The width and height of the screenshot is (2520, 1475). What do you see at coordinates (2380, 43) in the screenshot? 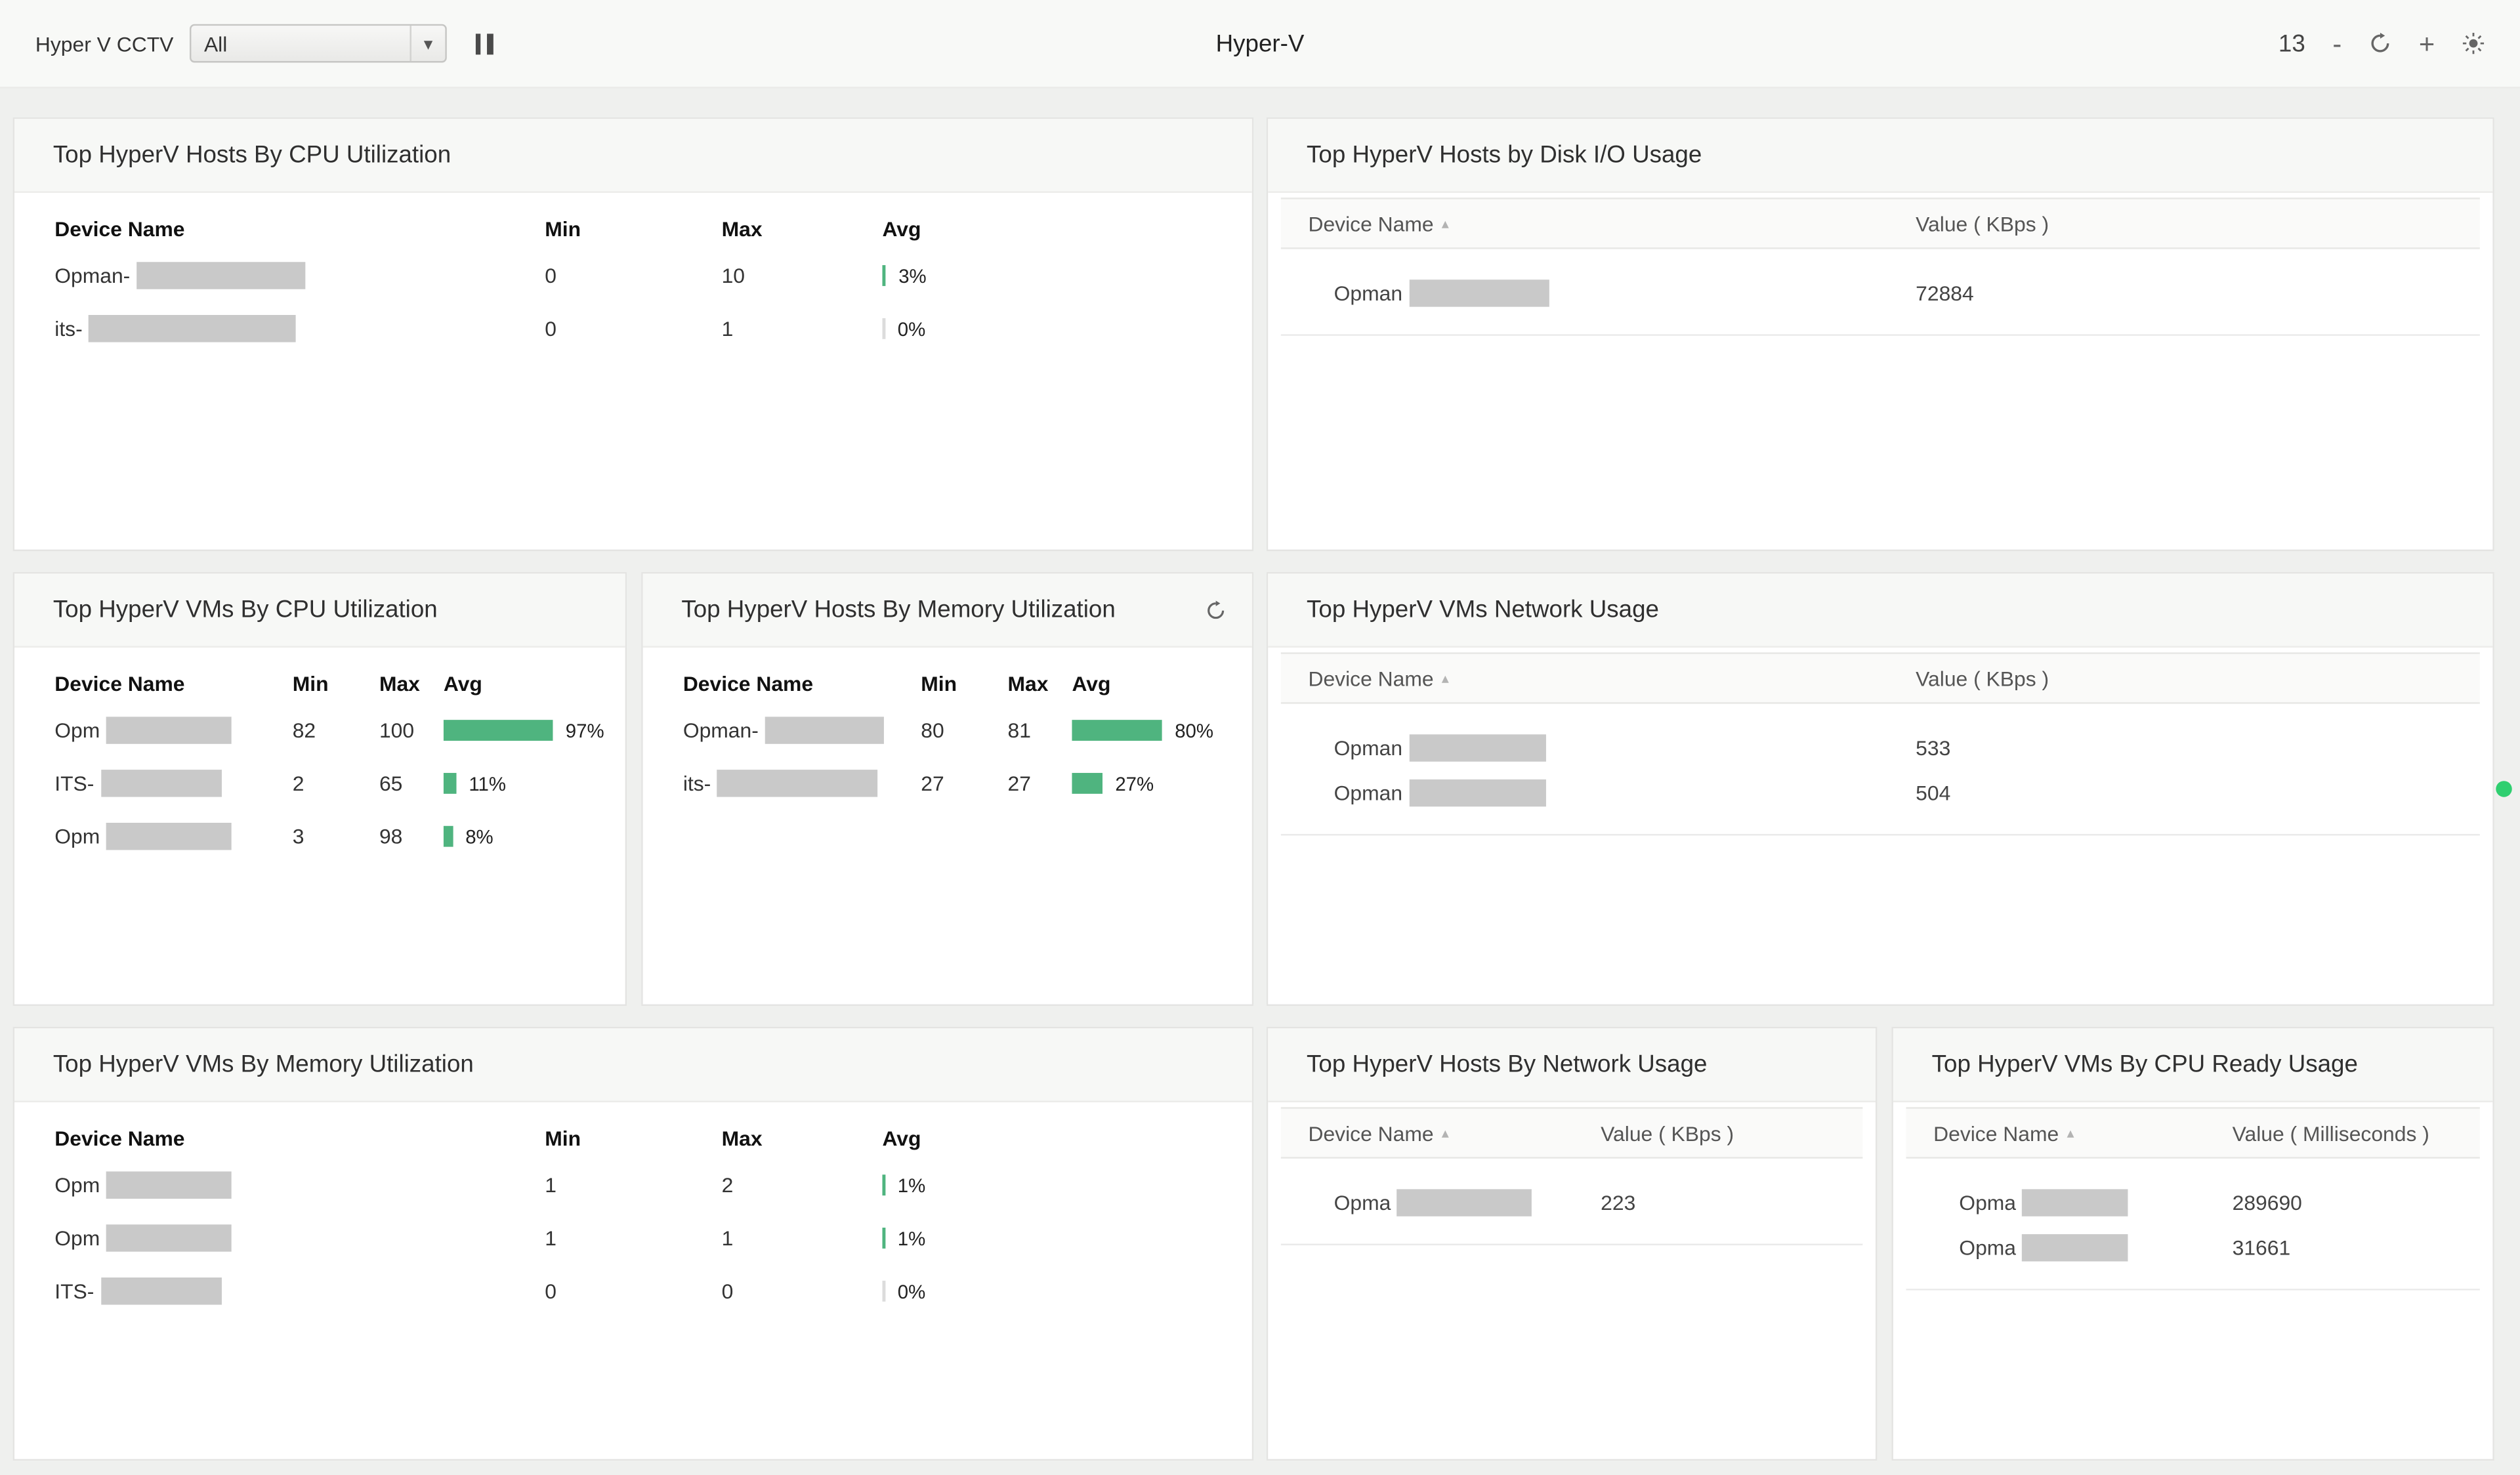
I see `refresh-button` at bounding box center [2380, 43].